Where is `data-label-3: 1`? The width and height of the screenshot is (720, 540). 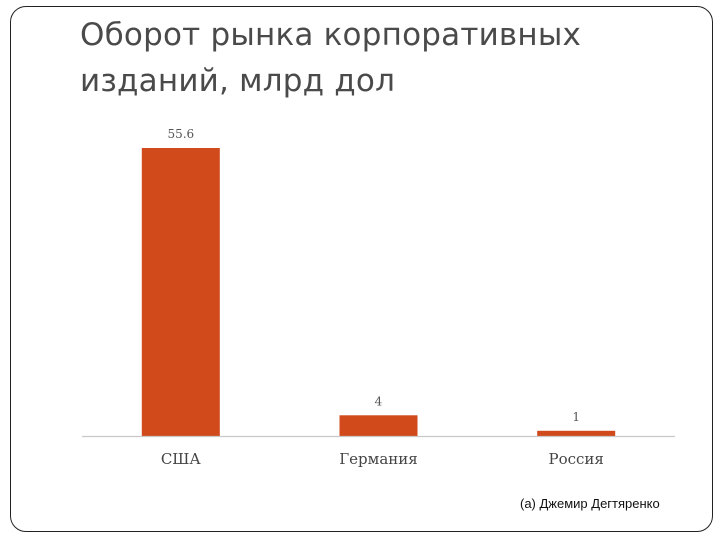
data-label-3: 1 is located at coordinates (576, 417).